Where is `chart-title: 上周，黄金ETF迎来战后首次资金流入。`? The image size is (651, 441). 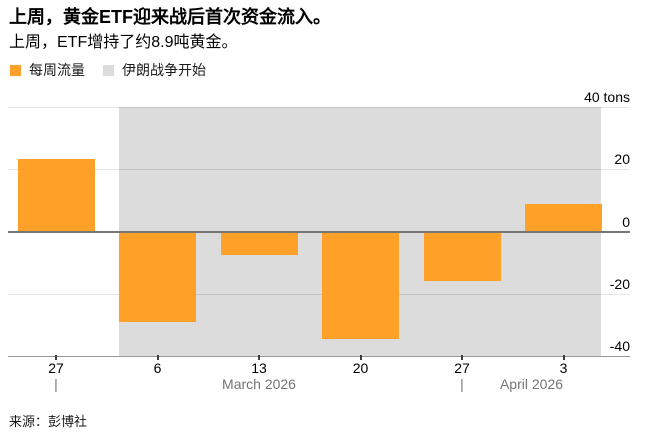 chart-title: 上周，黄金ETF迎来战后首次资金流入。 is located at coordinates (170, 17).